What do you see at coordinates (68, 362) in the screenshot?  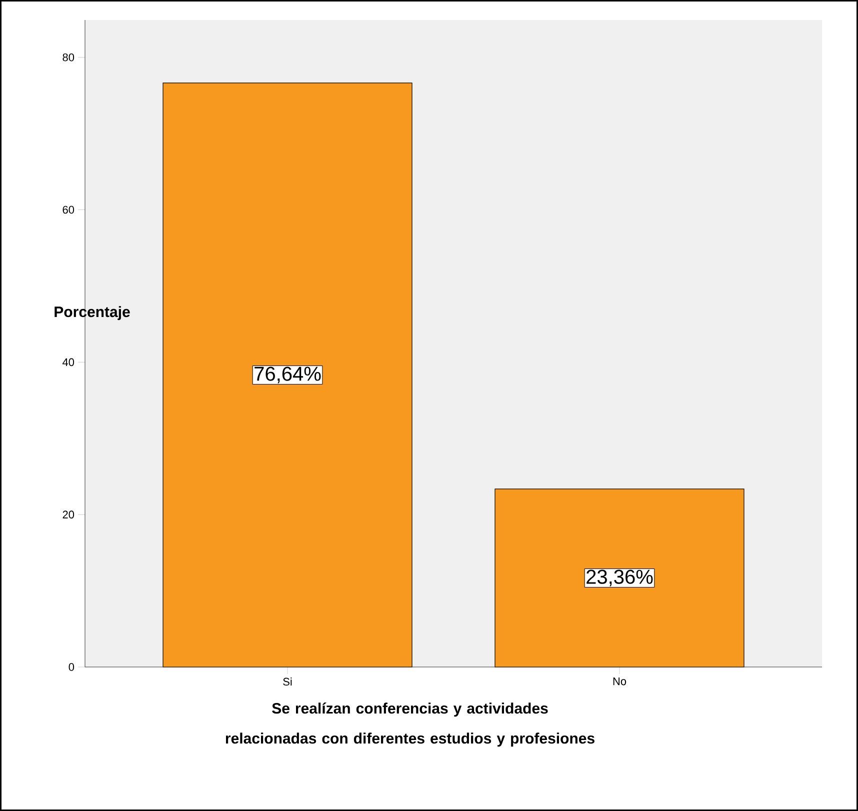 I see `y-tick-label: 40` at bounding box center [68, 362].